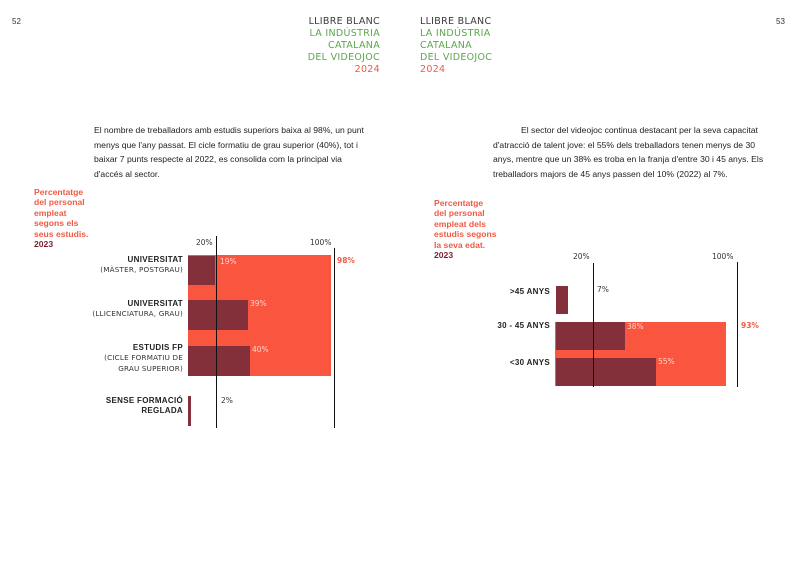 The height and width of the screenshot is (567, 800). What do you see at coordinates (346, 260) in the screenshot?
I see `left-total-label: 98%` at bounding box center [346, 260].